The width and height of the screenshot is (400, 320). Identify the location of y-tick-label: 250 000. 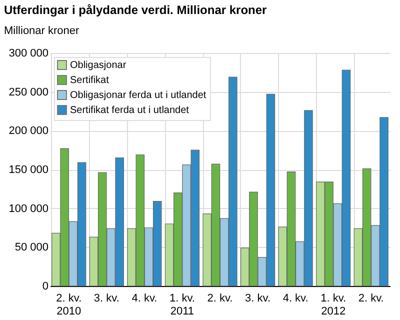
(28, 92).